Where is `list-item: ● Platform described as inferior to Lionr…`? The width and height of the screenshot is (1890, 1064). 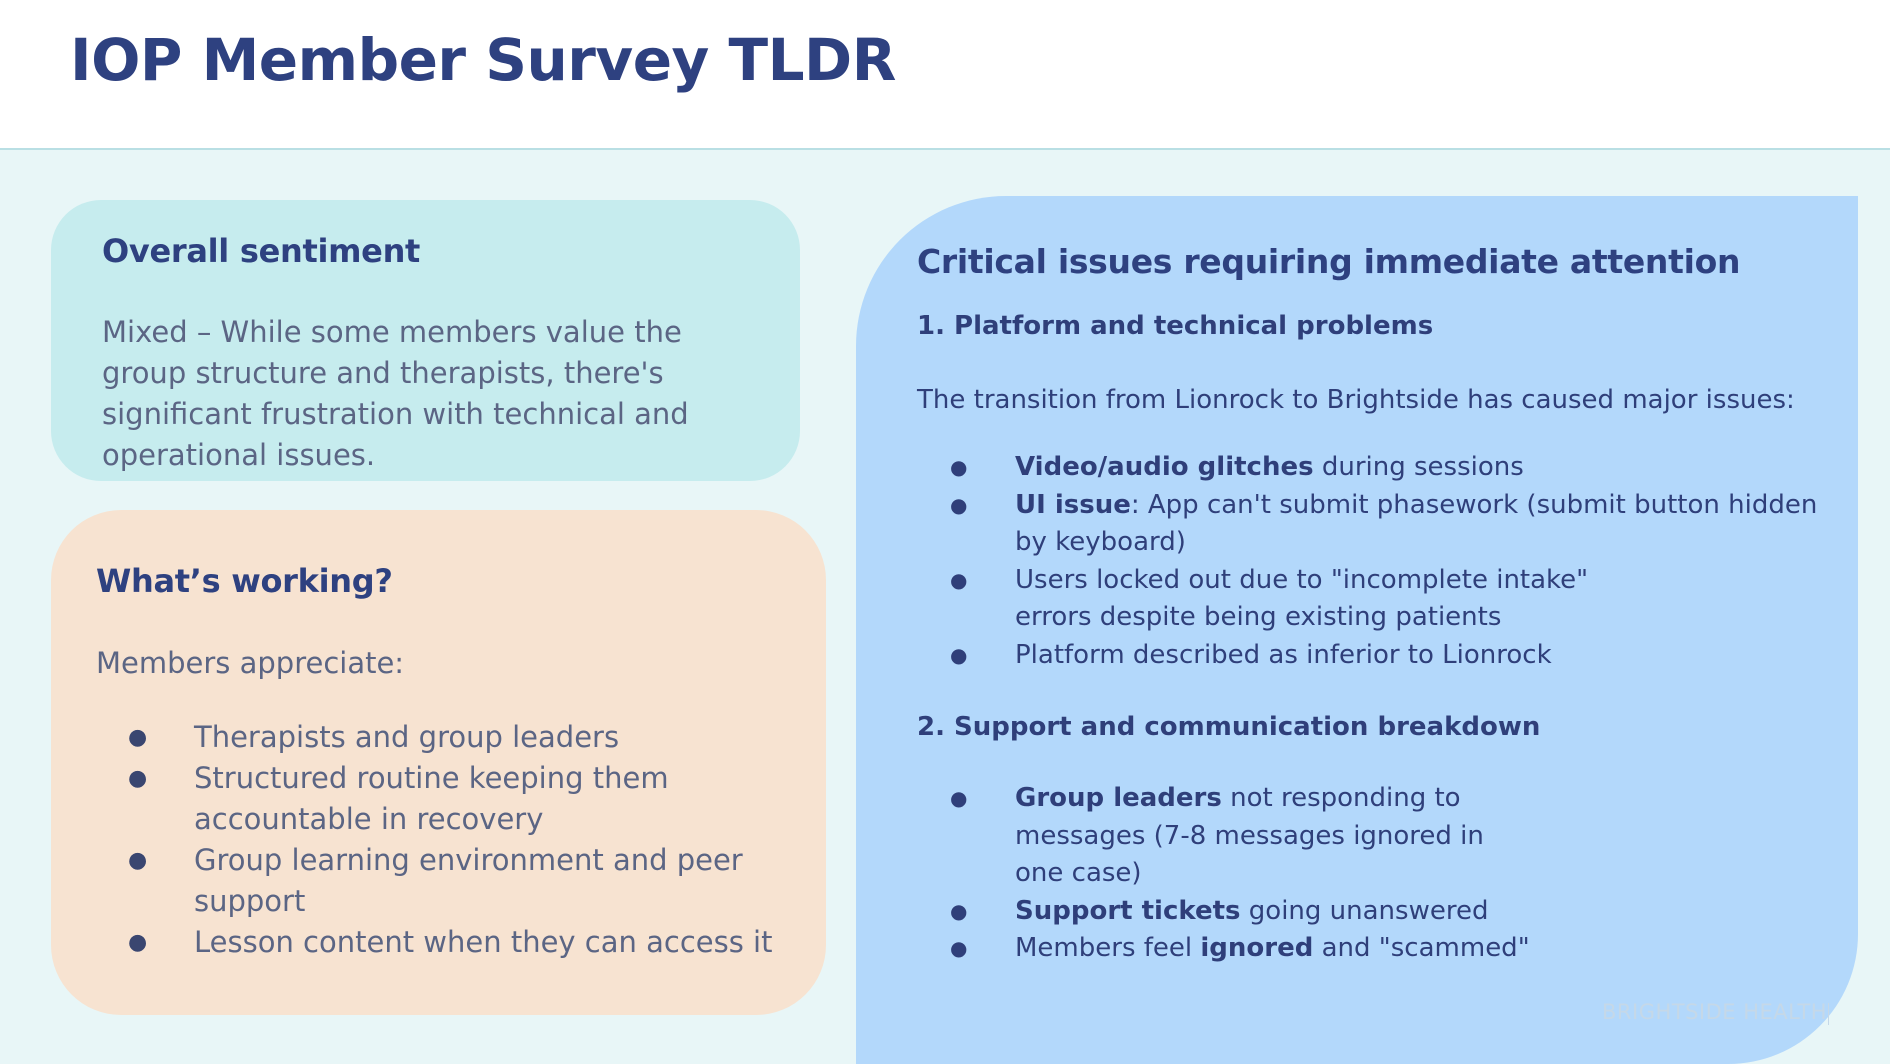 list-item: ● Platform described as inferior to Lionr… is located at coordinates (1367, 656).